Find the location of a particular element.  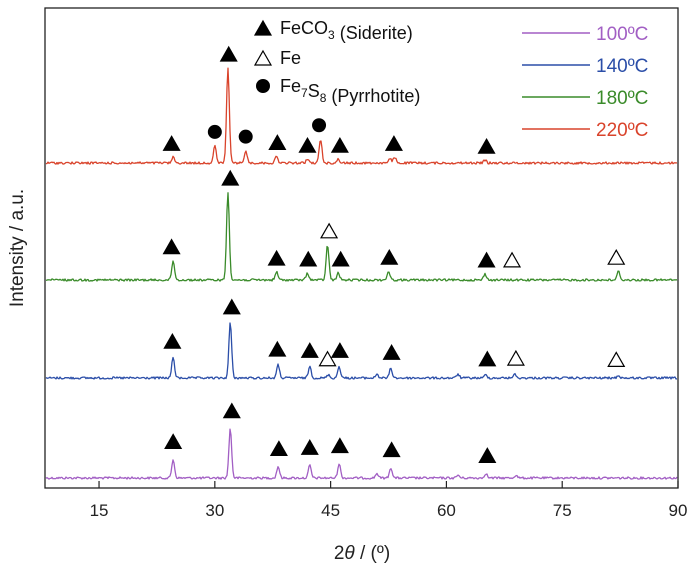

phase-legend-label: Fe is located at coordinates (290, 58).